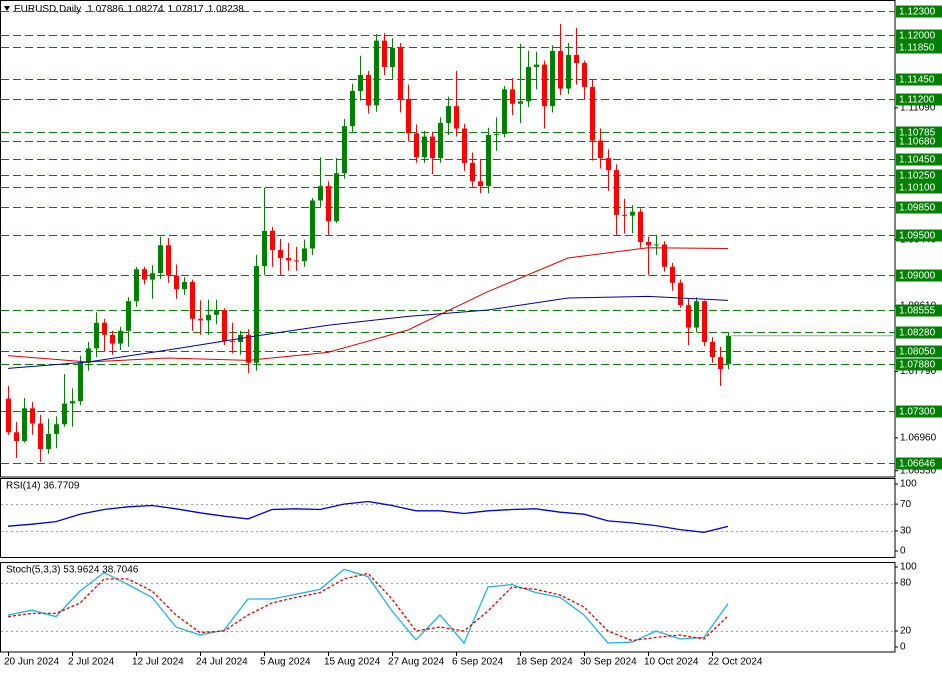  What do you see at coordinates (671, 662) in the screenshot?
I see `x-tick-label: 10 Oct 2024` at bounding box center [671, 662].